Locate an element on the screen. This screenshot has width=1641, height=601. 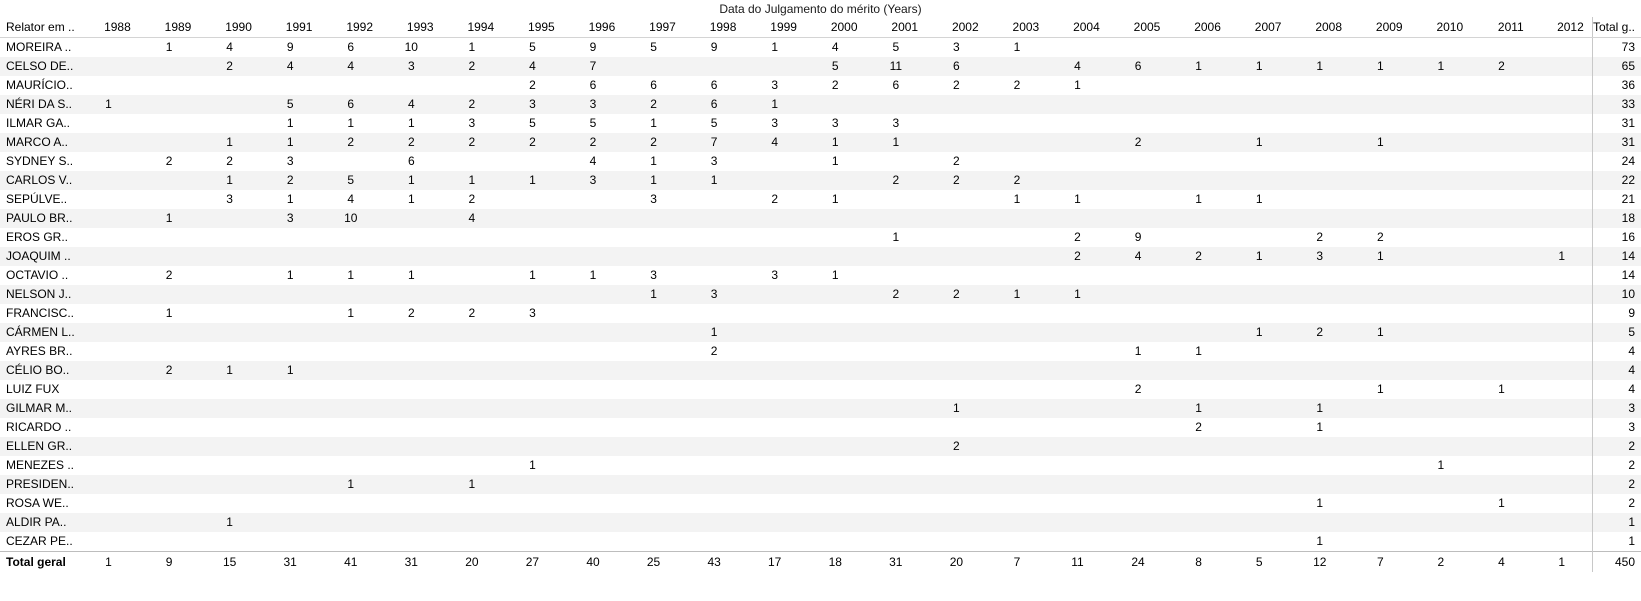
relator-name: SYDNEY S.. is located at coordinates (40, 161).